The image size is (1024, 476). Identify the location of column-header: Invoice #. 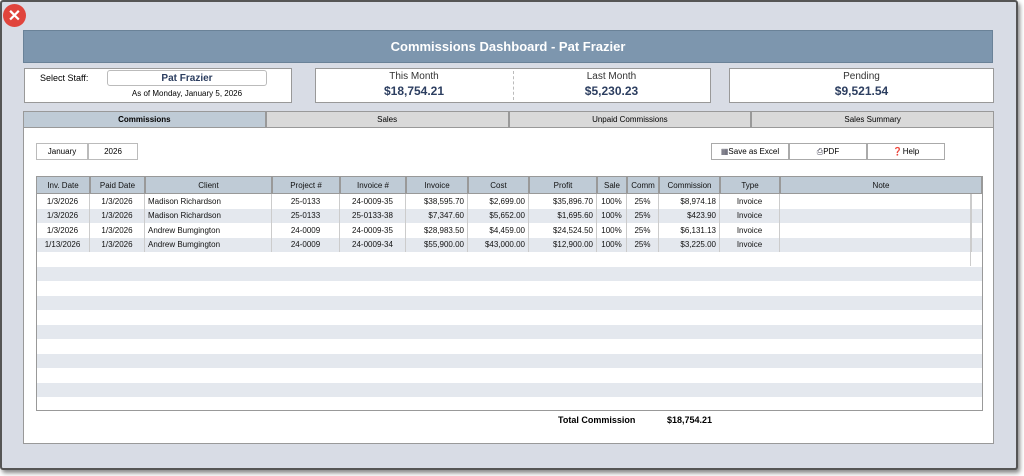
(373, 185).